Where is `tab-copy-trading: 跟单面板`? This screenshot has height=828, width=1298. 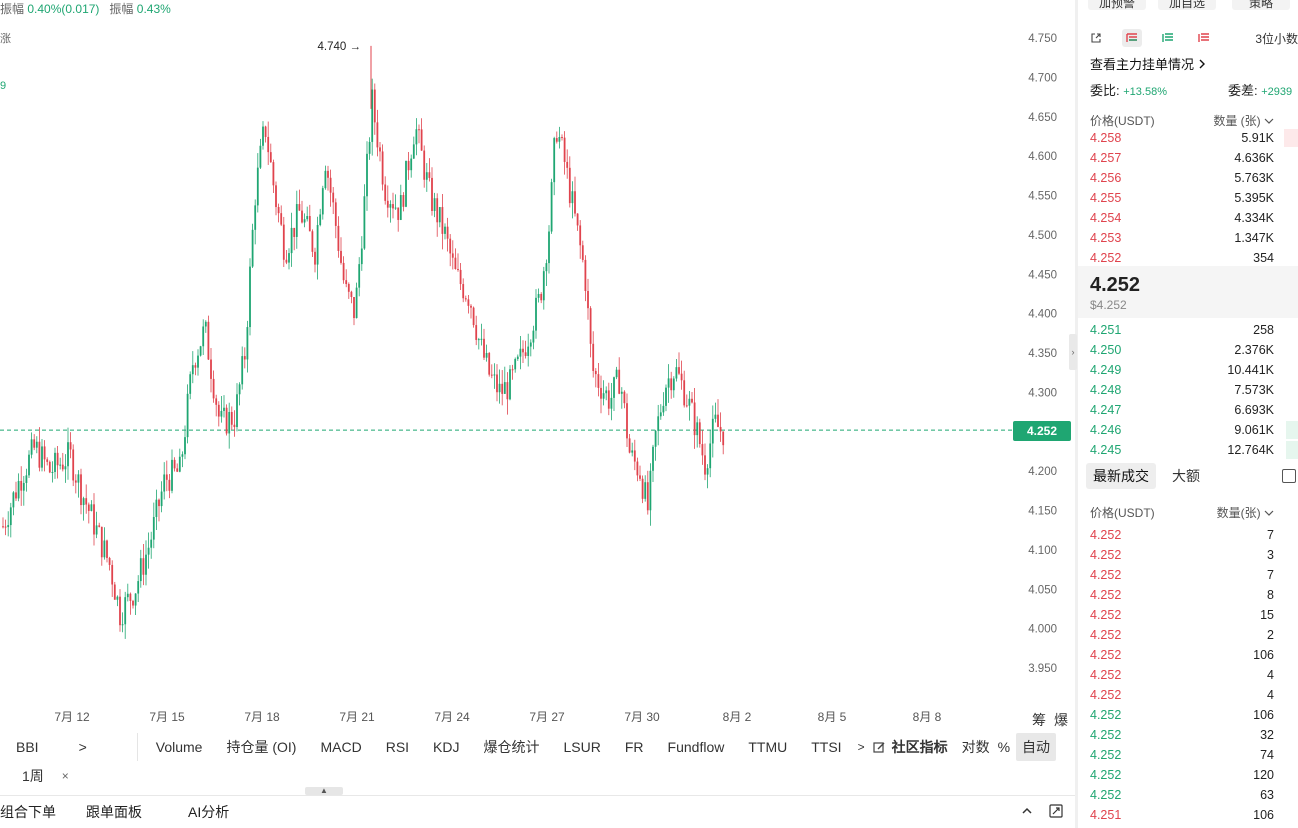
tab-copy-trading: 跟单面板 is located at coordinates (114, 812).